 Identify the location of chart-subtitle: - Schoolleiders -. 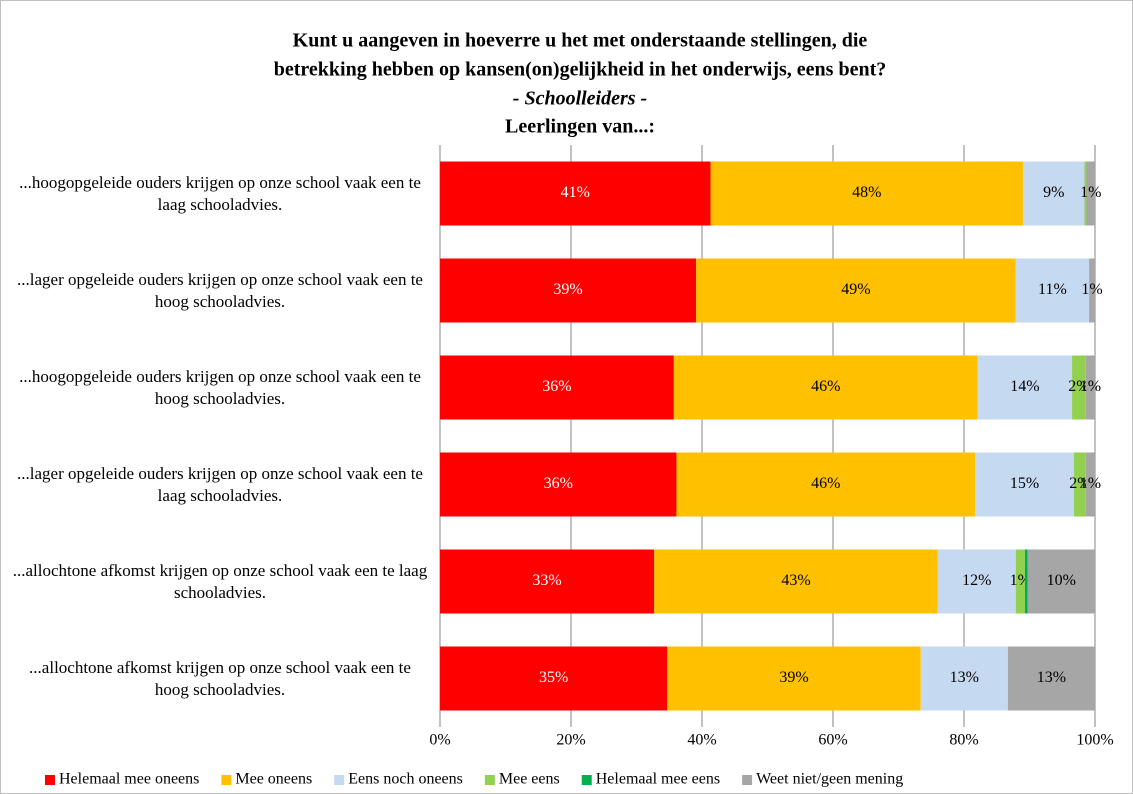
(580, 99).